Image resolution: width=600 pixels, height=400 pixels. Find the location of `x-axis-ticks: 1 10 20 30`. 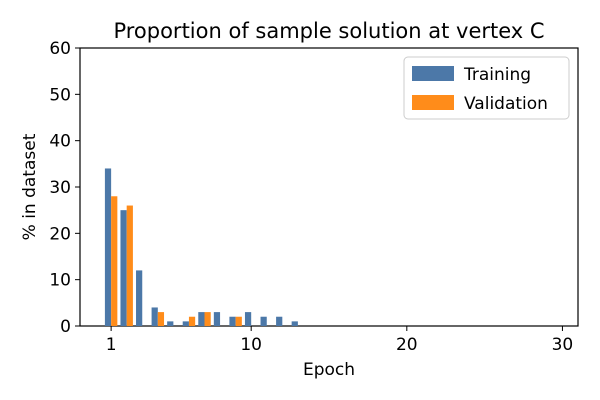

x-axis-ticks: 1 10 20 30 is located at coordinates (340, 340).